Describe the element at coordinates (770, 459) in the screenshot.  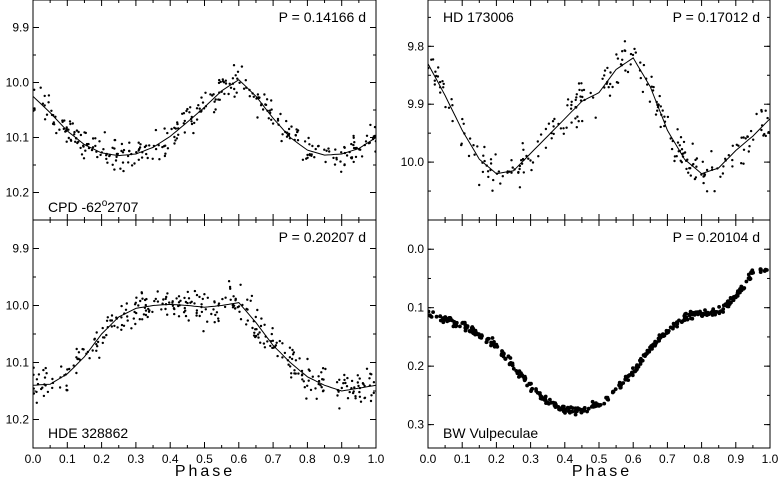
I see `x-tick-label: 1.0` at that location.